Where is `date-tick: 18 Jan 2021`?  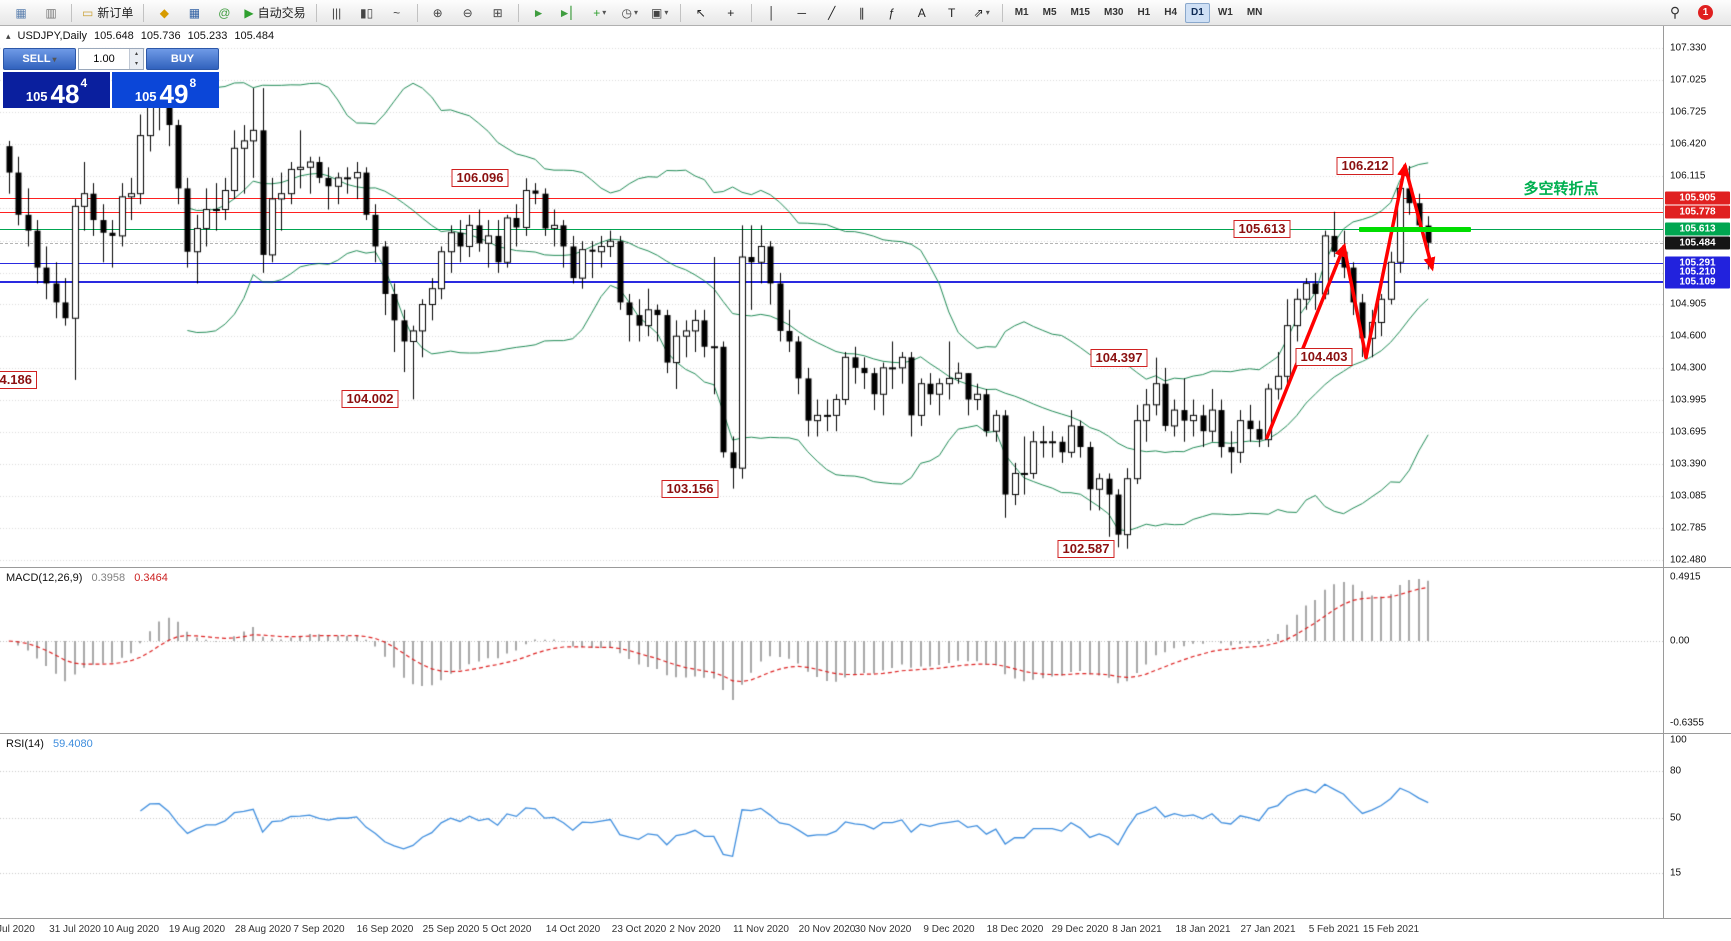
date-tick: 18 Jan 2021 is located at coordinates (1203, 929).